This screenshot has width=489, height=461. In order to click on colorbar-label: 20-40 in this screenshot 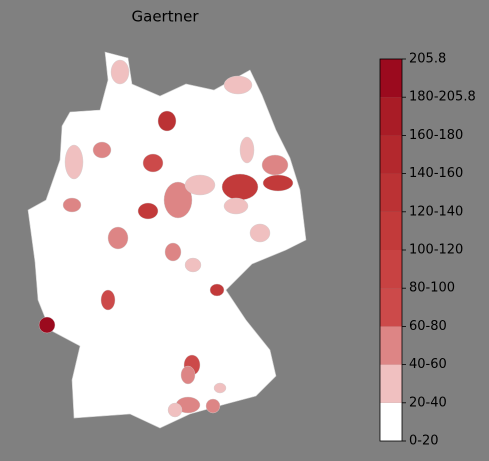, I will do `click(428, 402)`.